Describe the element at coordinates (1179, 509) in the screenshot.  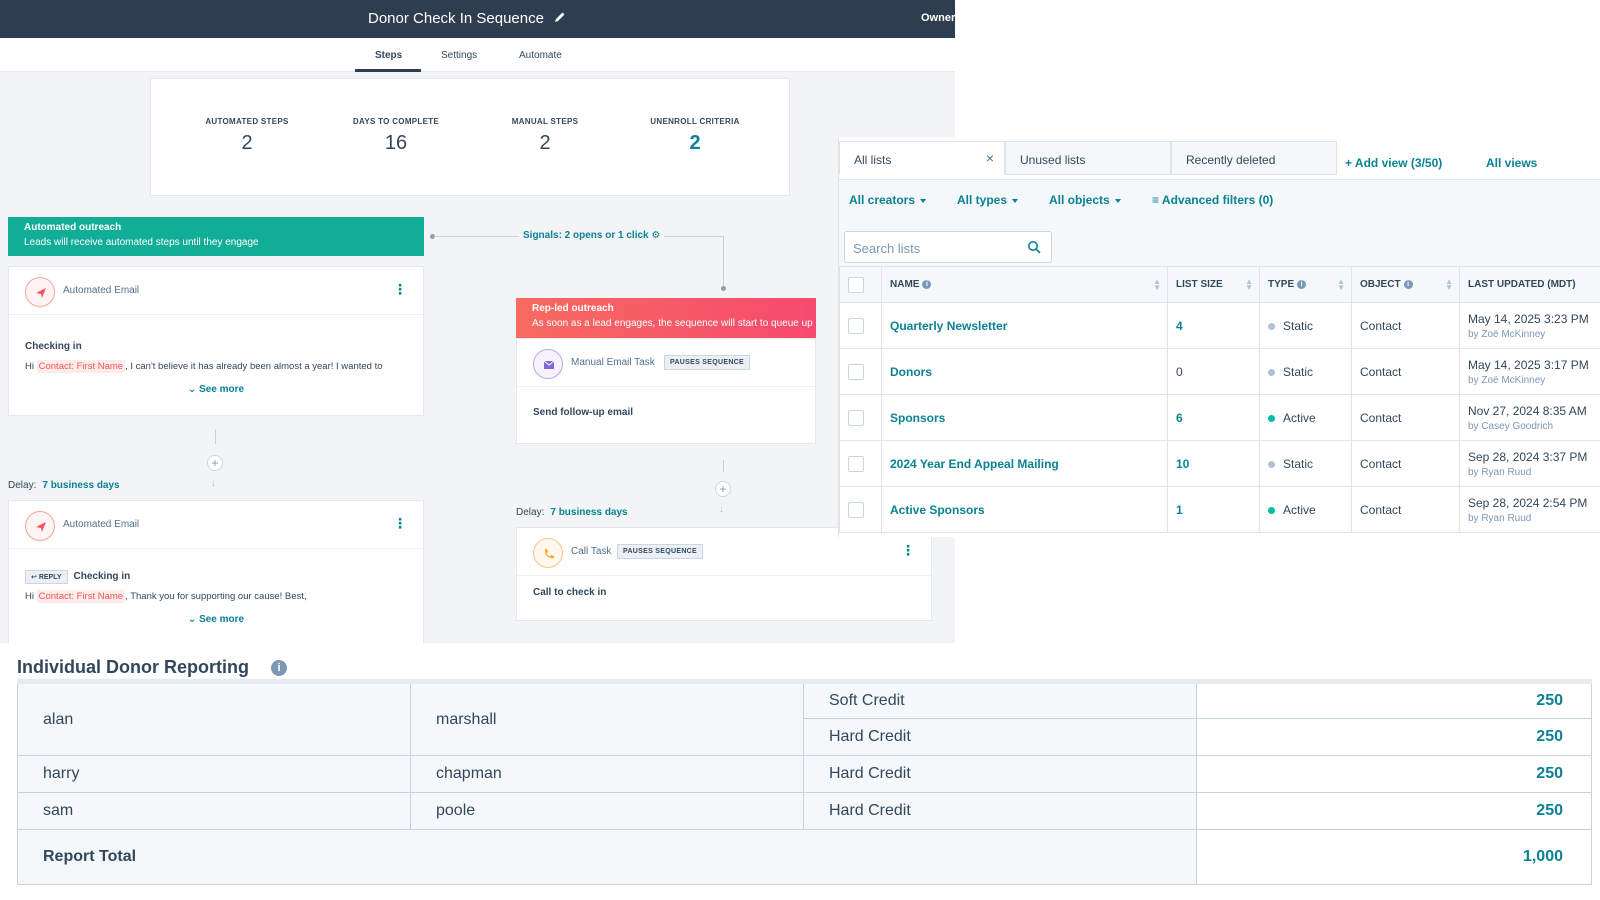
I see `list-size-value: 1` at that location.